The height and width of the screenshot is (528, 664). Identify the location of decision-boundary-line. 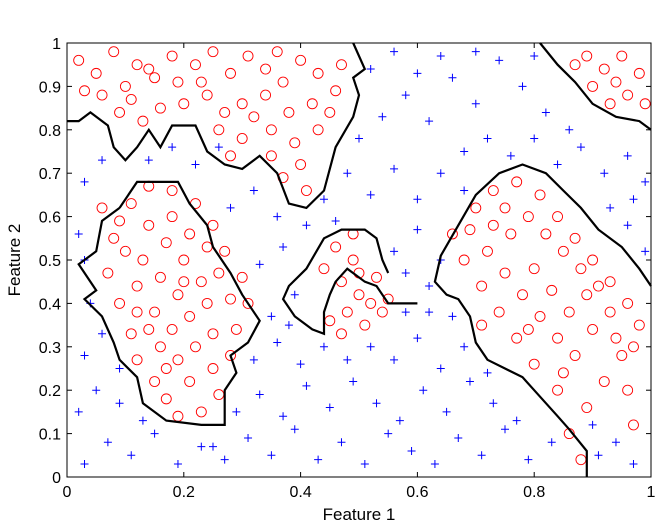
(217, 126).